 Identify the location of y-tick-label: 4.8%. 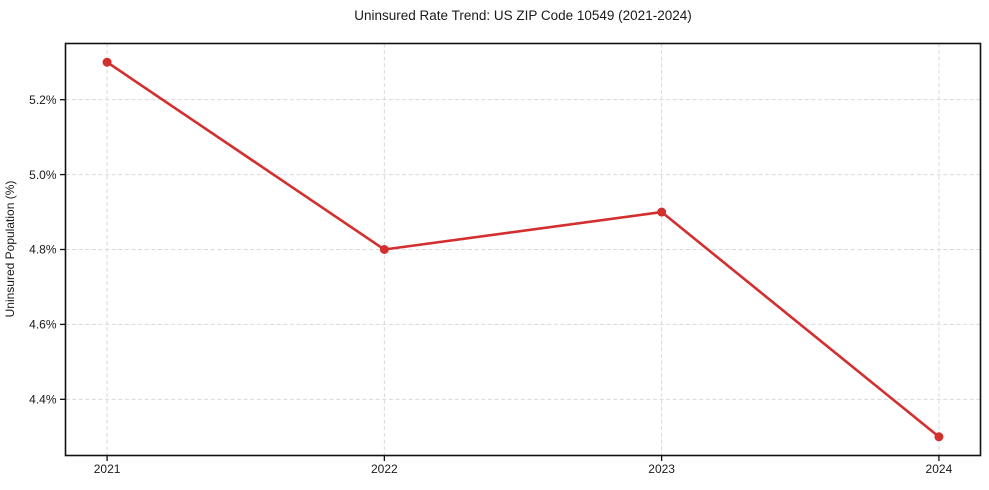
(43, 250).